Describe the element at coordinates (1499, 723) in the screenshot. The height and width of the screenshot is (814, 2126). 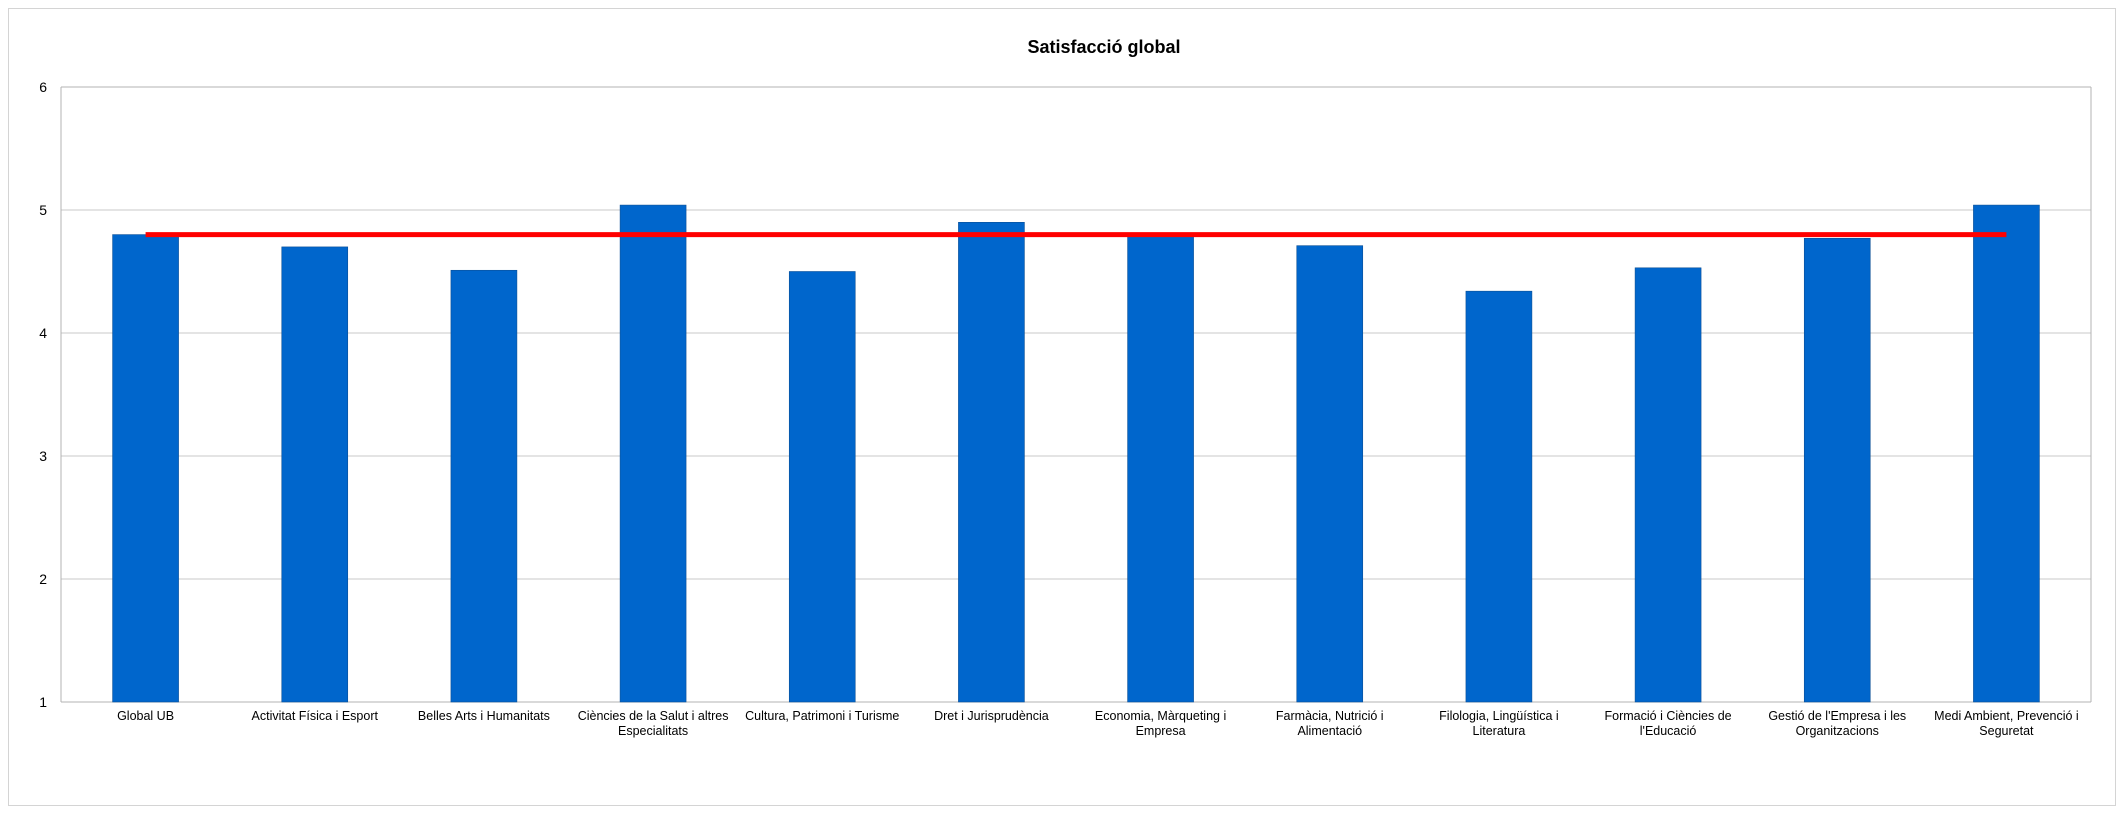
I see `x-category-label: Filologia, Lingüística i Literatura` at that location.